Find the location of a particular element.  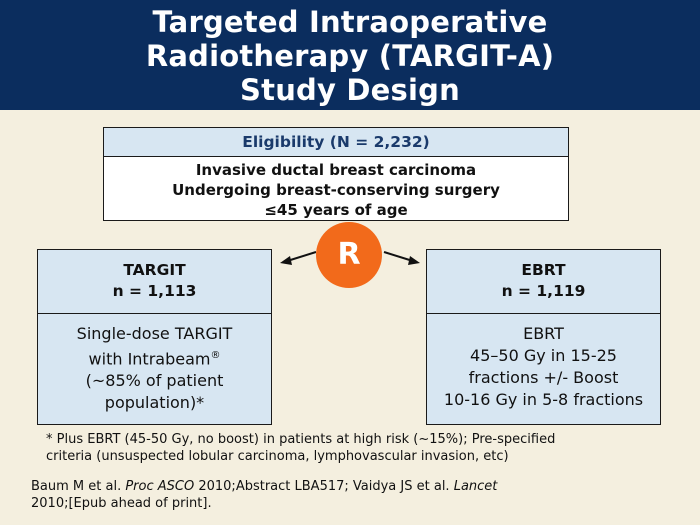

citation-line-2: 2010;[Epub ahead of print]. is located at coordinates (121, 503).